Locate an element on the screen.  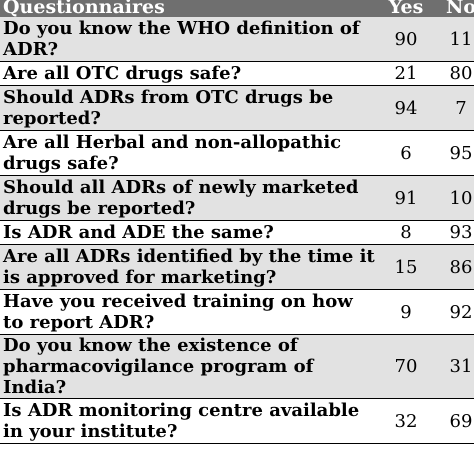
no-count-cell: 80 is located at coordinates (453, 73).